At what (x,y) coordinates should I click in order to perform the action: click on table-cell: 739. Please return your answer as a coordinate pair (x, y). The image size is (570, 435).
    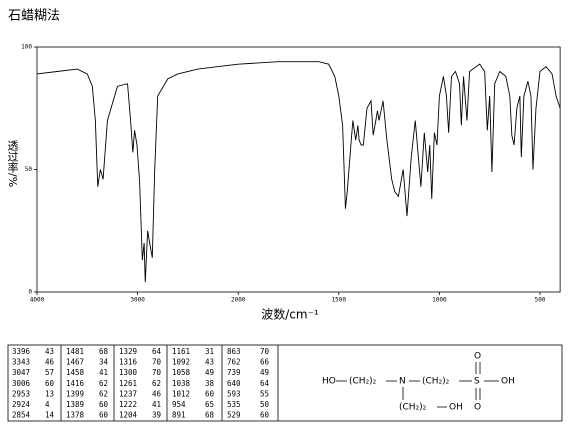
    Looking at the image, I should click on (234, 372).